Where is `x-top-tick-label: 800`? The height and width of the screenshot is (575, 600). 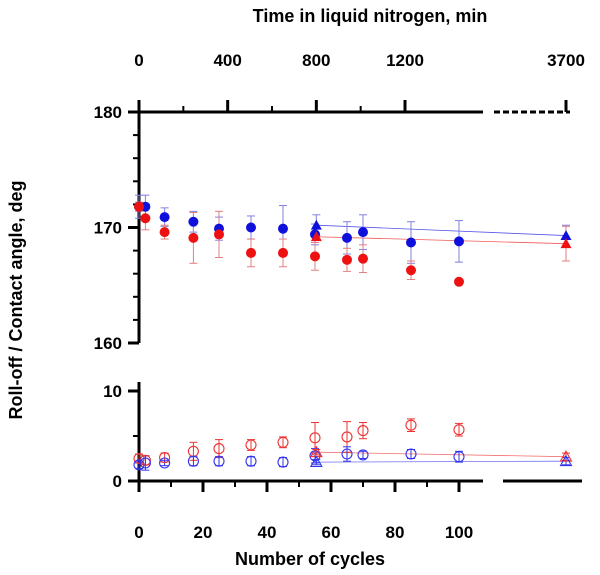
x-top-tick-label: 800 is located at coordinates (316, 60).